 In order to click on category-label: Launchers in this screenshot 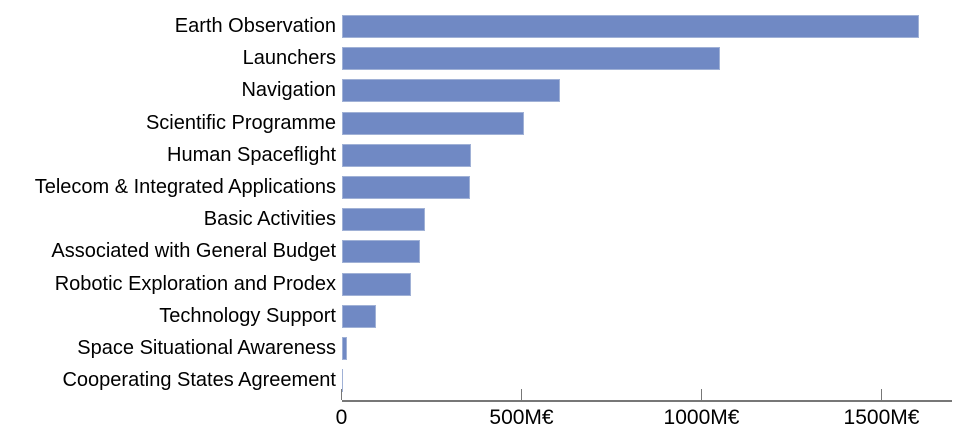, I will do `click(289, 58)`.